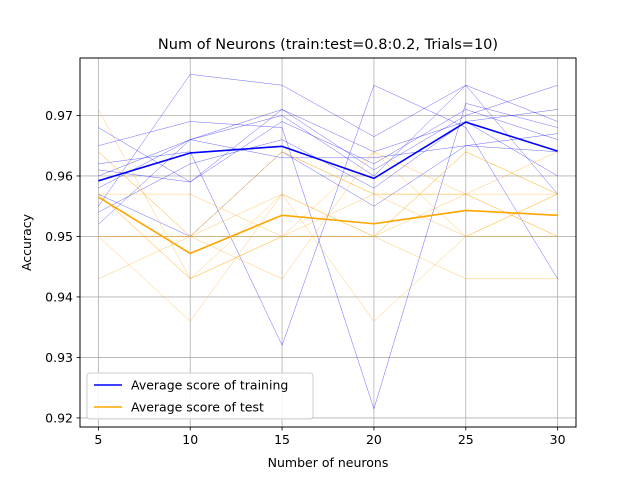 This screenshot has width=640, height=480. What do you see at coordinates (328, 151) in the screenshot?
I see `average-line-training` at bounding box center [328, 151].